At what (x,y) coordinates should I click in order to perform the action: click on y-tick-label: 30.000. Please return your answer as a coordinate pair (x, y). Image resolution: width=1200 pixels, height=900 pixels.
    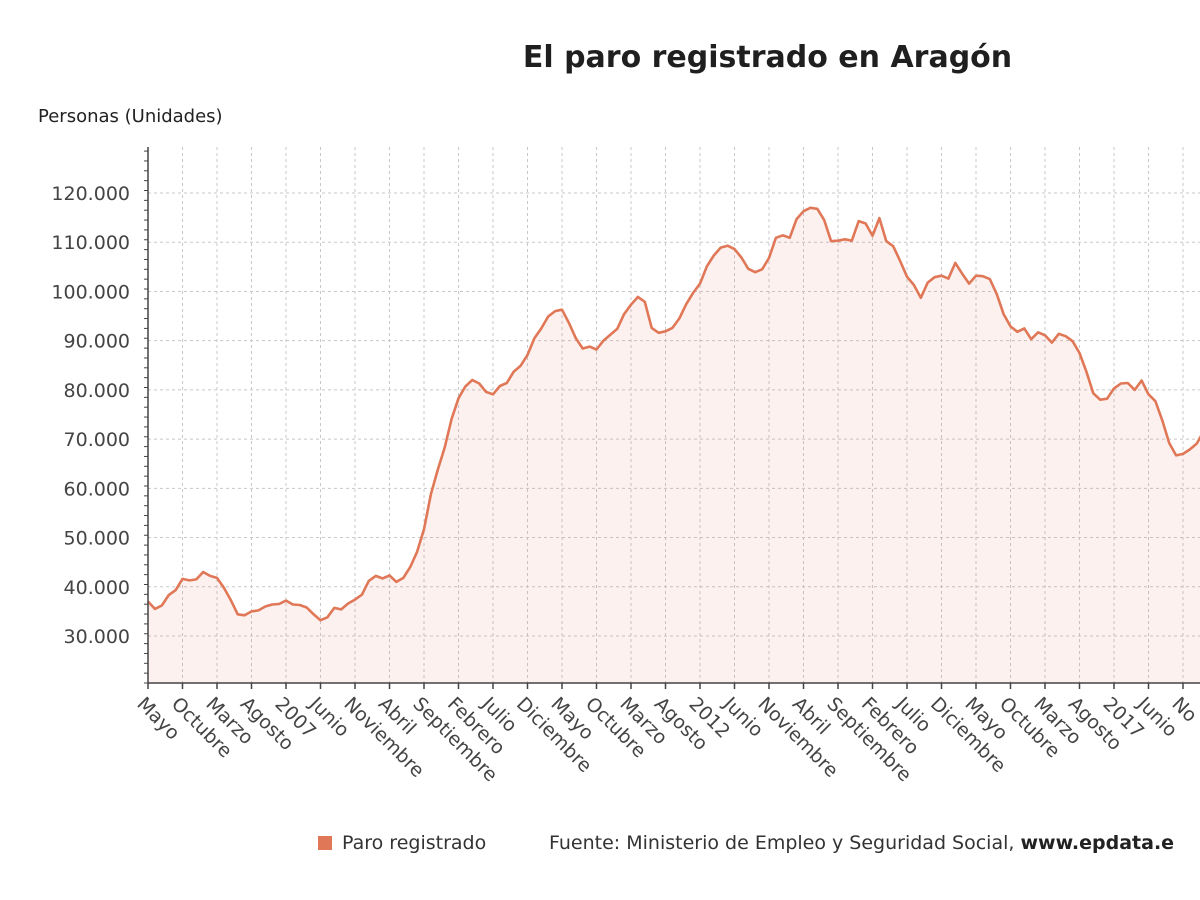
    Looking at the image, I should click on (97, 637).